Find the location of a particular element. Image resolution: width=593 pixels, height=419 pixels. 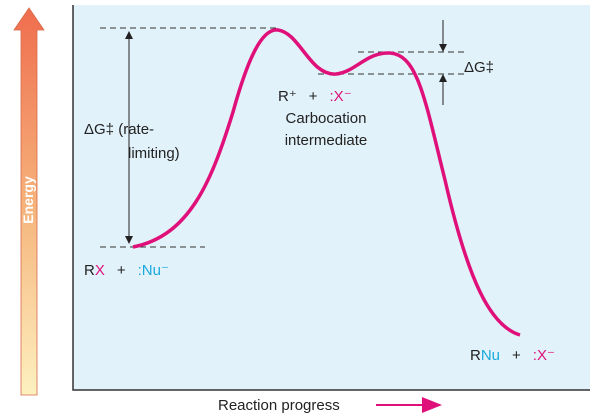

energy-arrow is located at coordinates (29, 201).